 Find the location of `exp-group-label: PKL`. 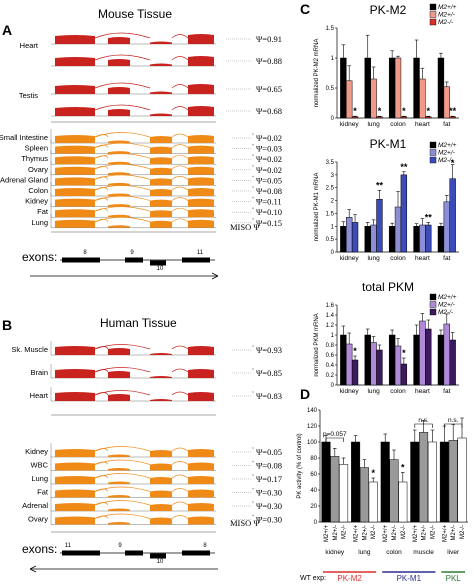

exp-group-label: PKL is located at coordinates (454, 578).